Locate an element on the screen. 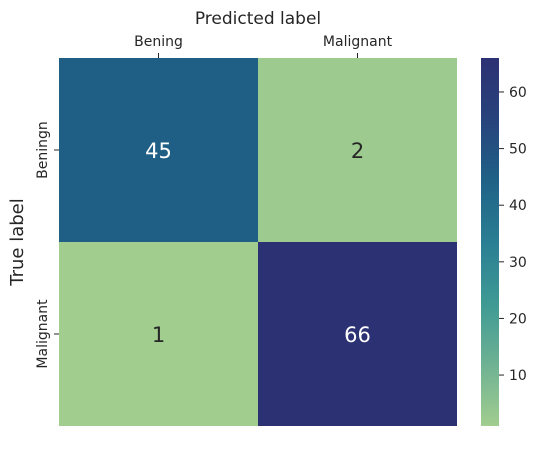  colorbar-tick-label: 60 is located at coordinates (518, 93).